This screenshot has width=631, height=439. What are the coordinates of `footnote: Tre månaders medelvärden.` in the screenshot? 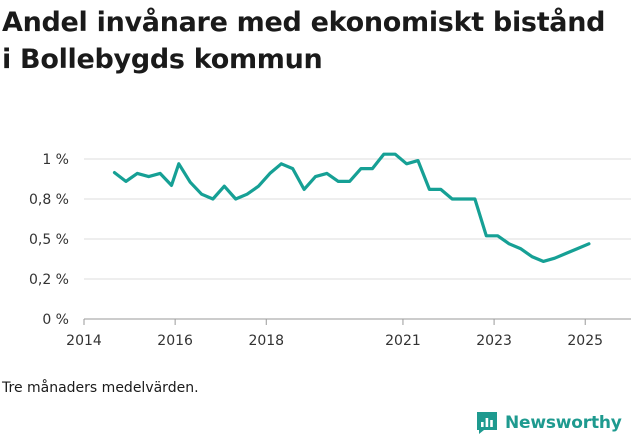 It's located at (100, 388).